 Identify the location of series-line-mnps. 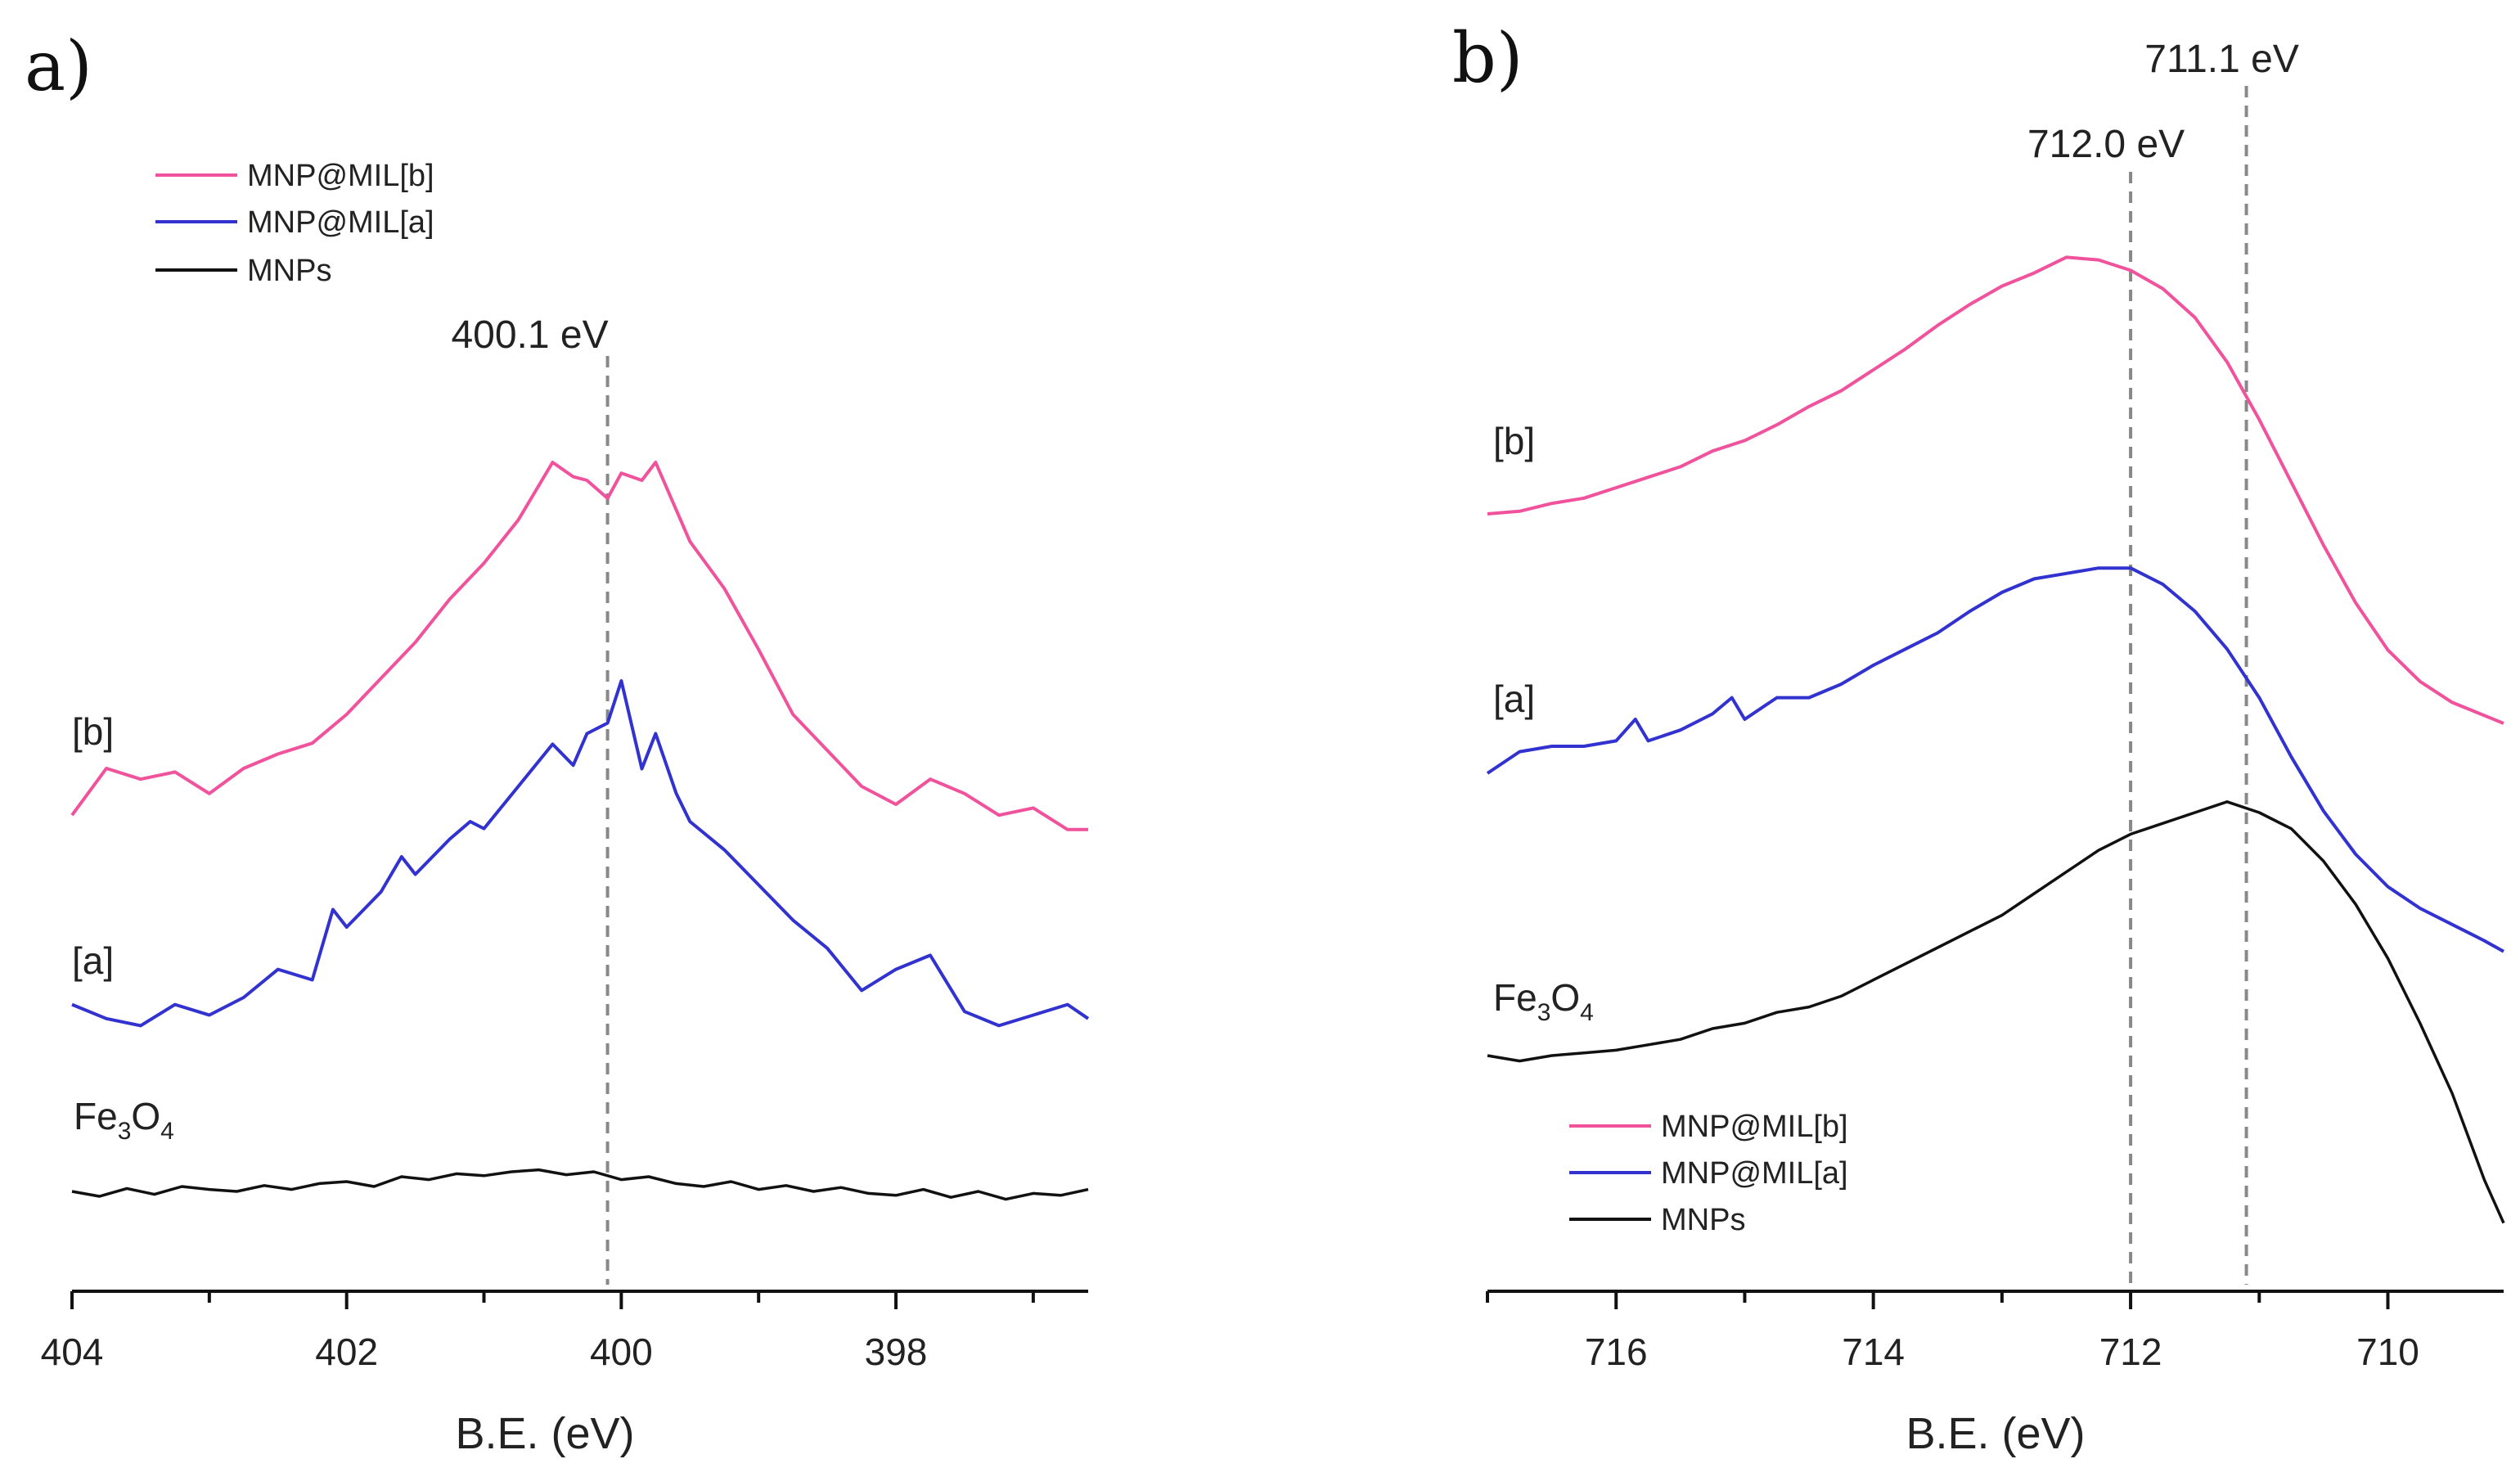
(580, 1184).